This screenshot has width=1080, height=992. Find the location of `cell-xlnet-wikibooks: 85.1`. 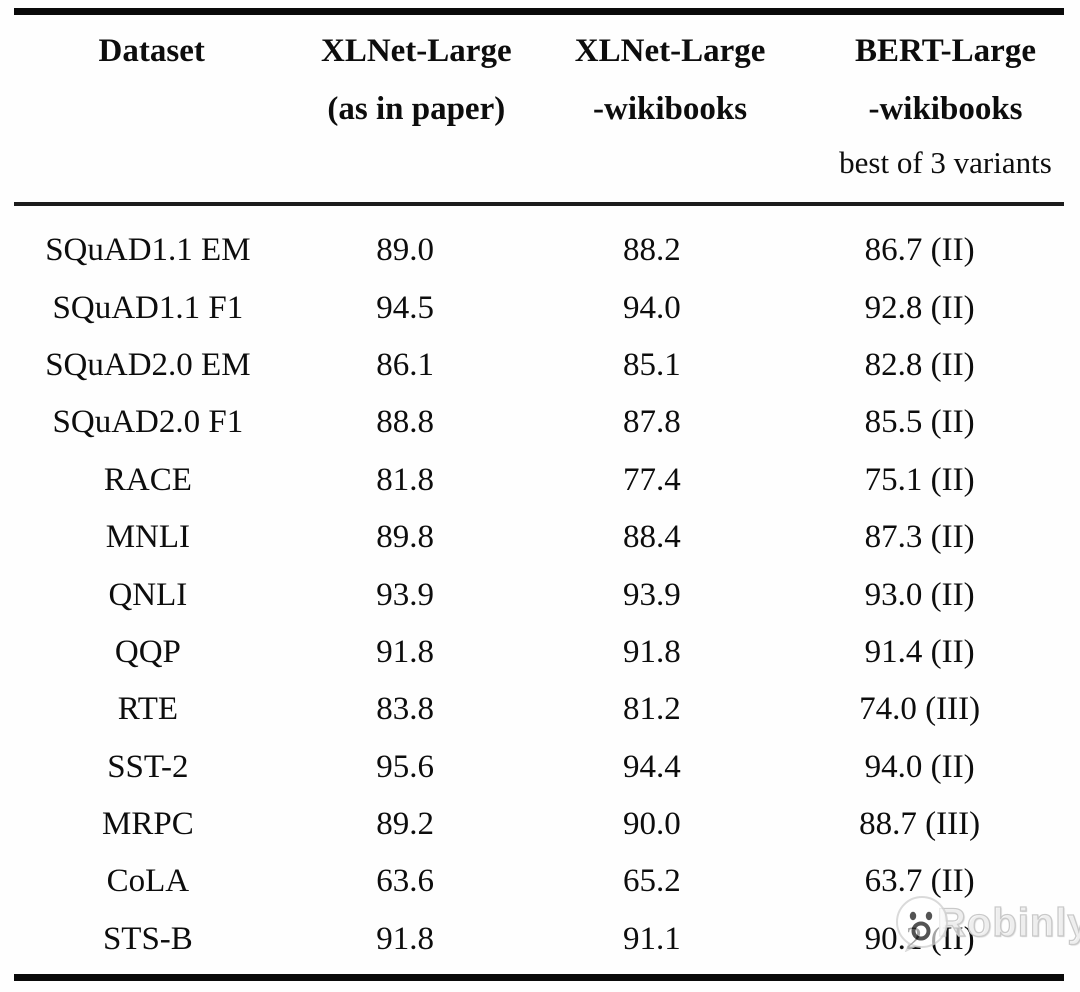

cell-xlnet-wikibooks: 85.1 is located at coordinates (652, 364).